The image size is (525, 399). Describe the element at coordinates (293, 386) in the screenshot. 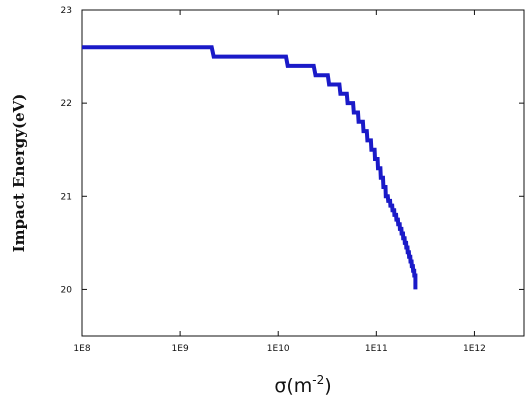

I see `x-axis-label-base: σ(m` at that location.